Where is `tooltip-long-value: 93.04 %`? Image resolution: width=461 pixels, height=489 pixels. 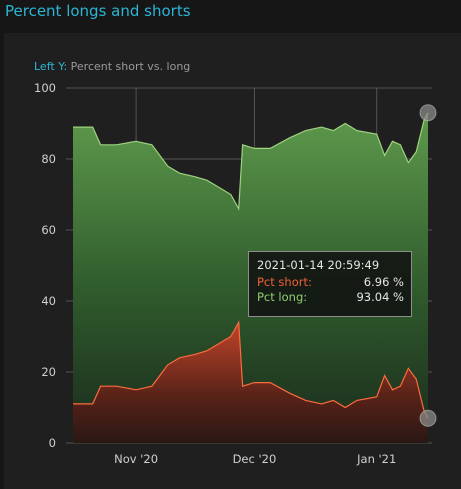
tooltip-long-value: 93.04 % is located at coordinates (380, 297).